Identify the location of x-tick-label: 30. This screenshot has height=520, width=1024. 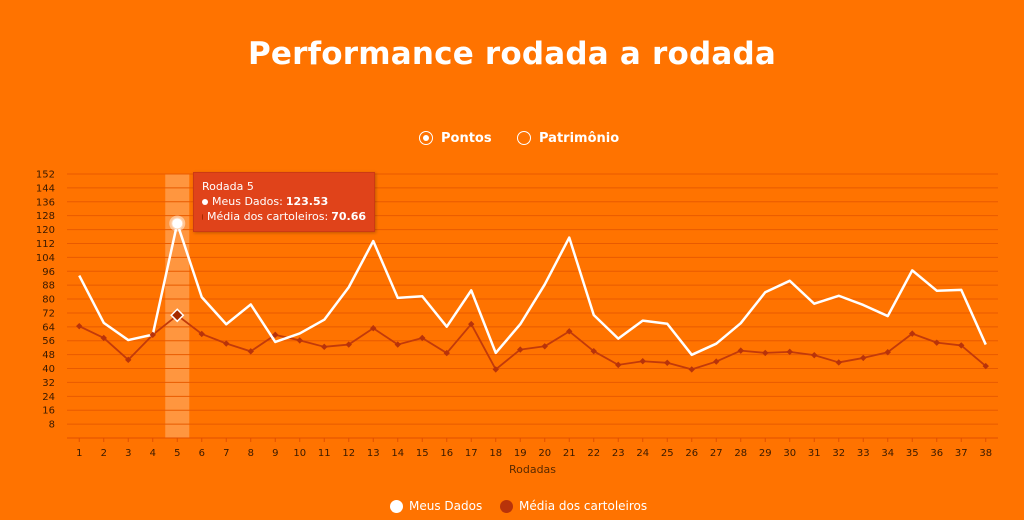
(789, 453).